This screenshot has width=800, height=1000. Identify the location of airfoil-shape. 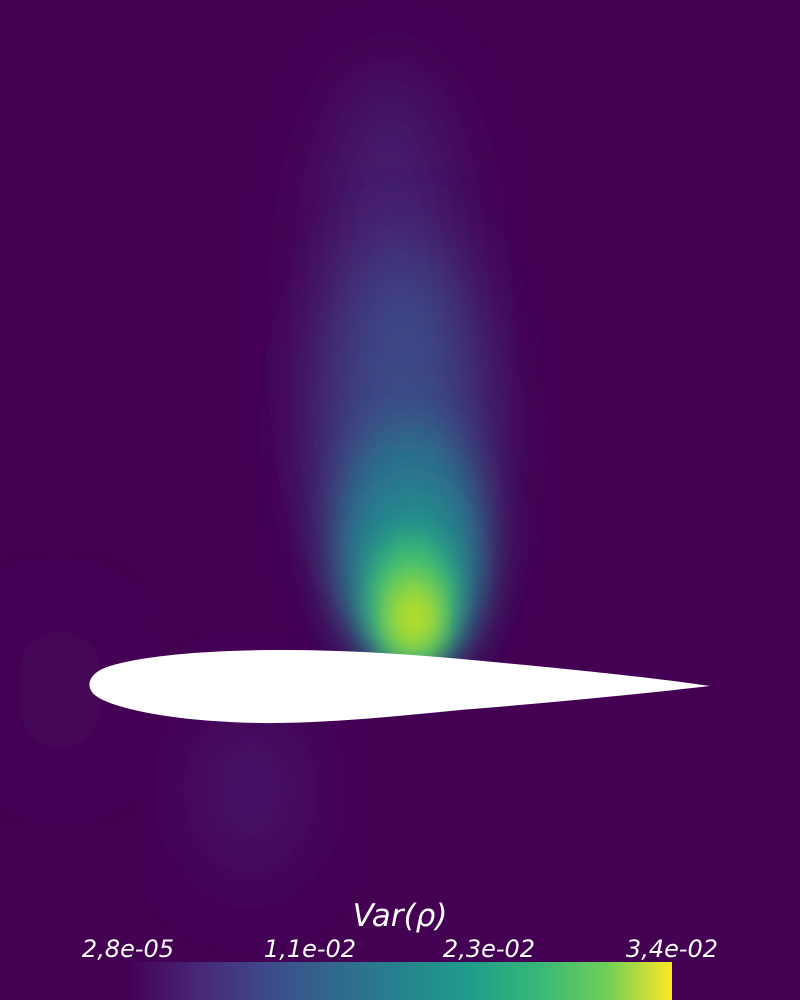
(400, 687).